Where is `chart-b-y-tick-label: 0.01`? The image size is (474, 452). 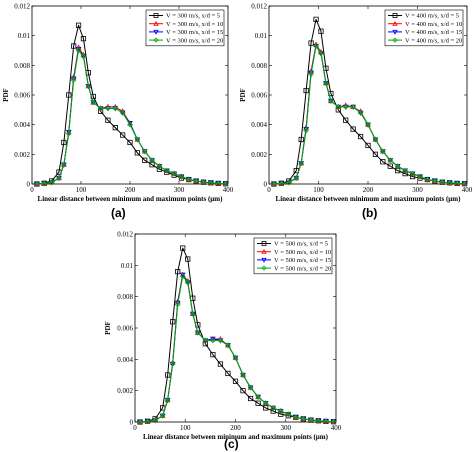 chart-b-y-tick-label: 0.01 is located at coordinates (261, 36).